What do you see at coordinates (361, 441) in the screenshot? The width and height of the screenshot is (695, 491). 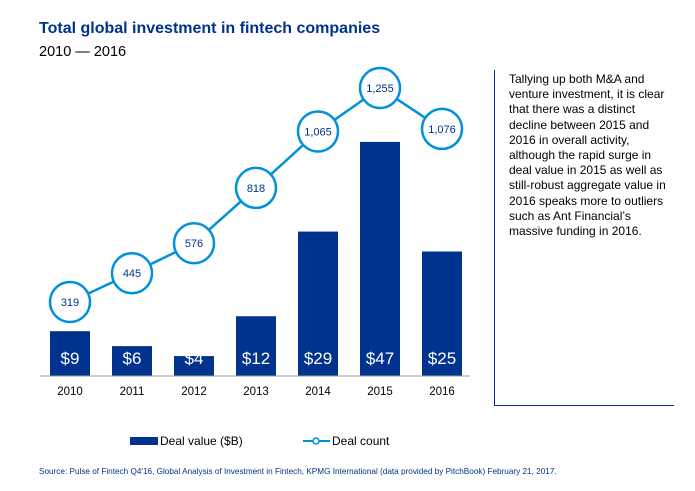 I see `legend-label-deal-count: Deal count` at bounding box center [361, 441].